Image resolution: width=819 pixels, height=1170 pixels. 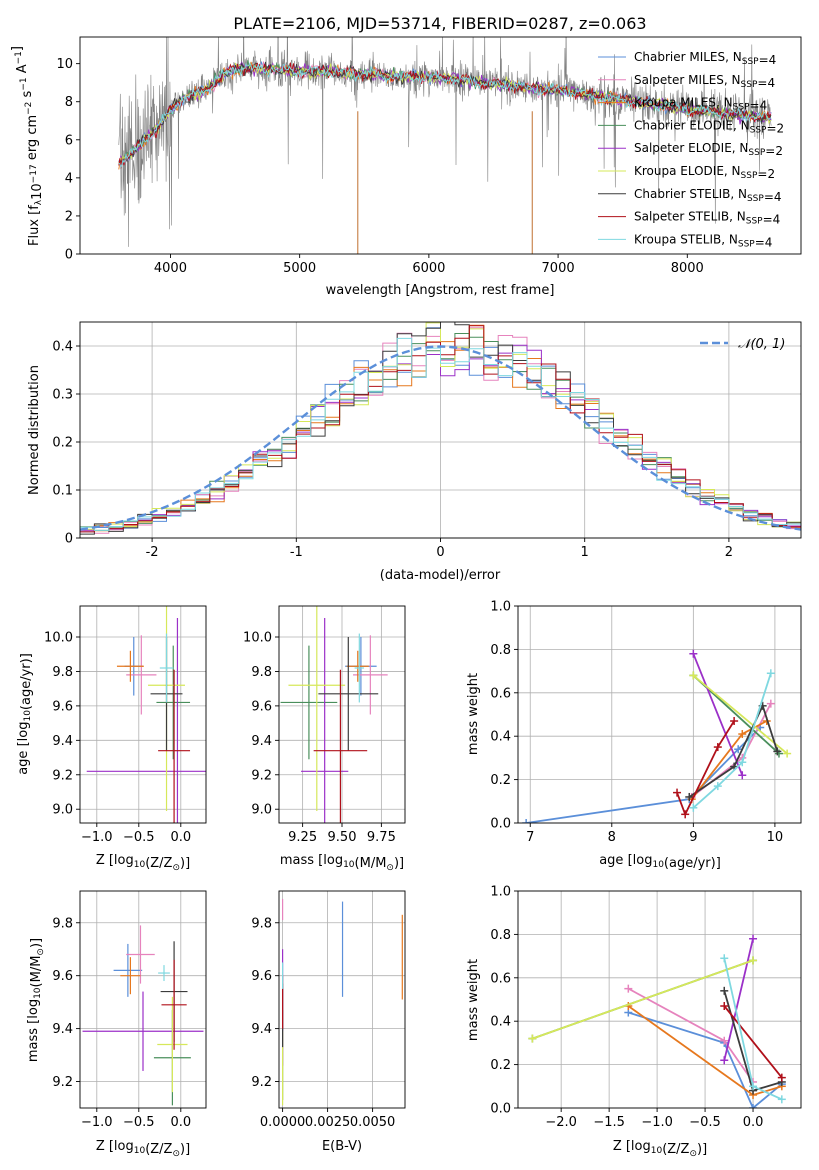 I want to click on legend-item: Chabrier STELIB, NSSP=4, so click(x=708, y=195).